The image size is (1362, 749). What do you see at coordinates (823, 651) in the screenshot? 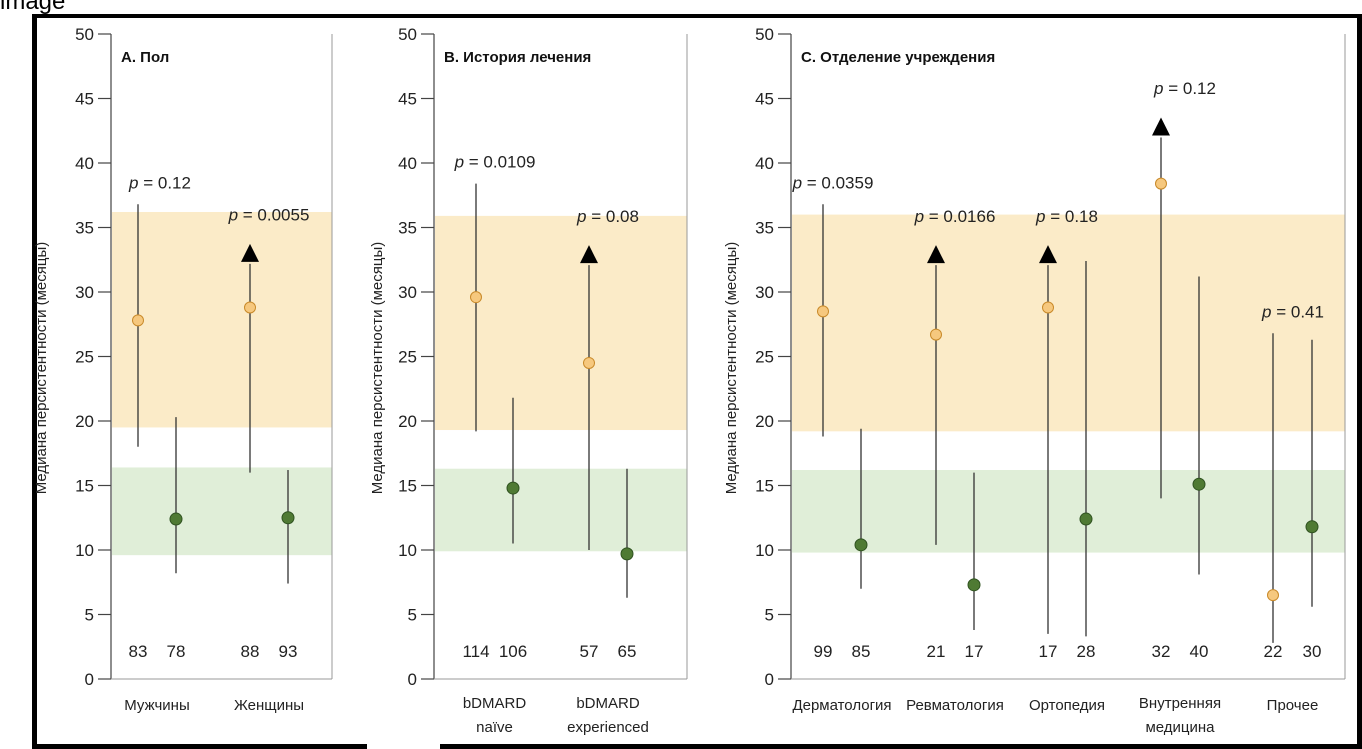
I see `n-label: 99` at bounding box center [823, 651].